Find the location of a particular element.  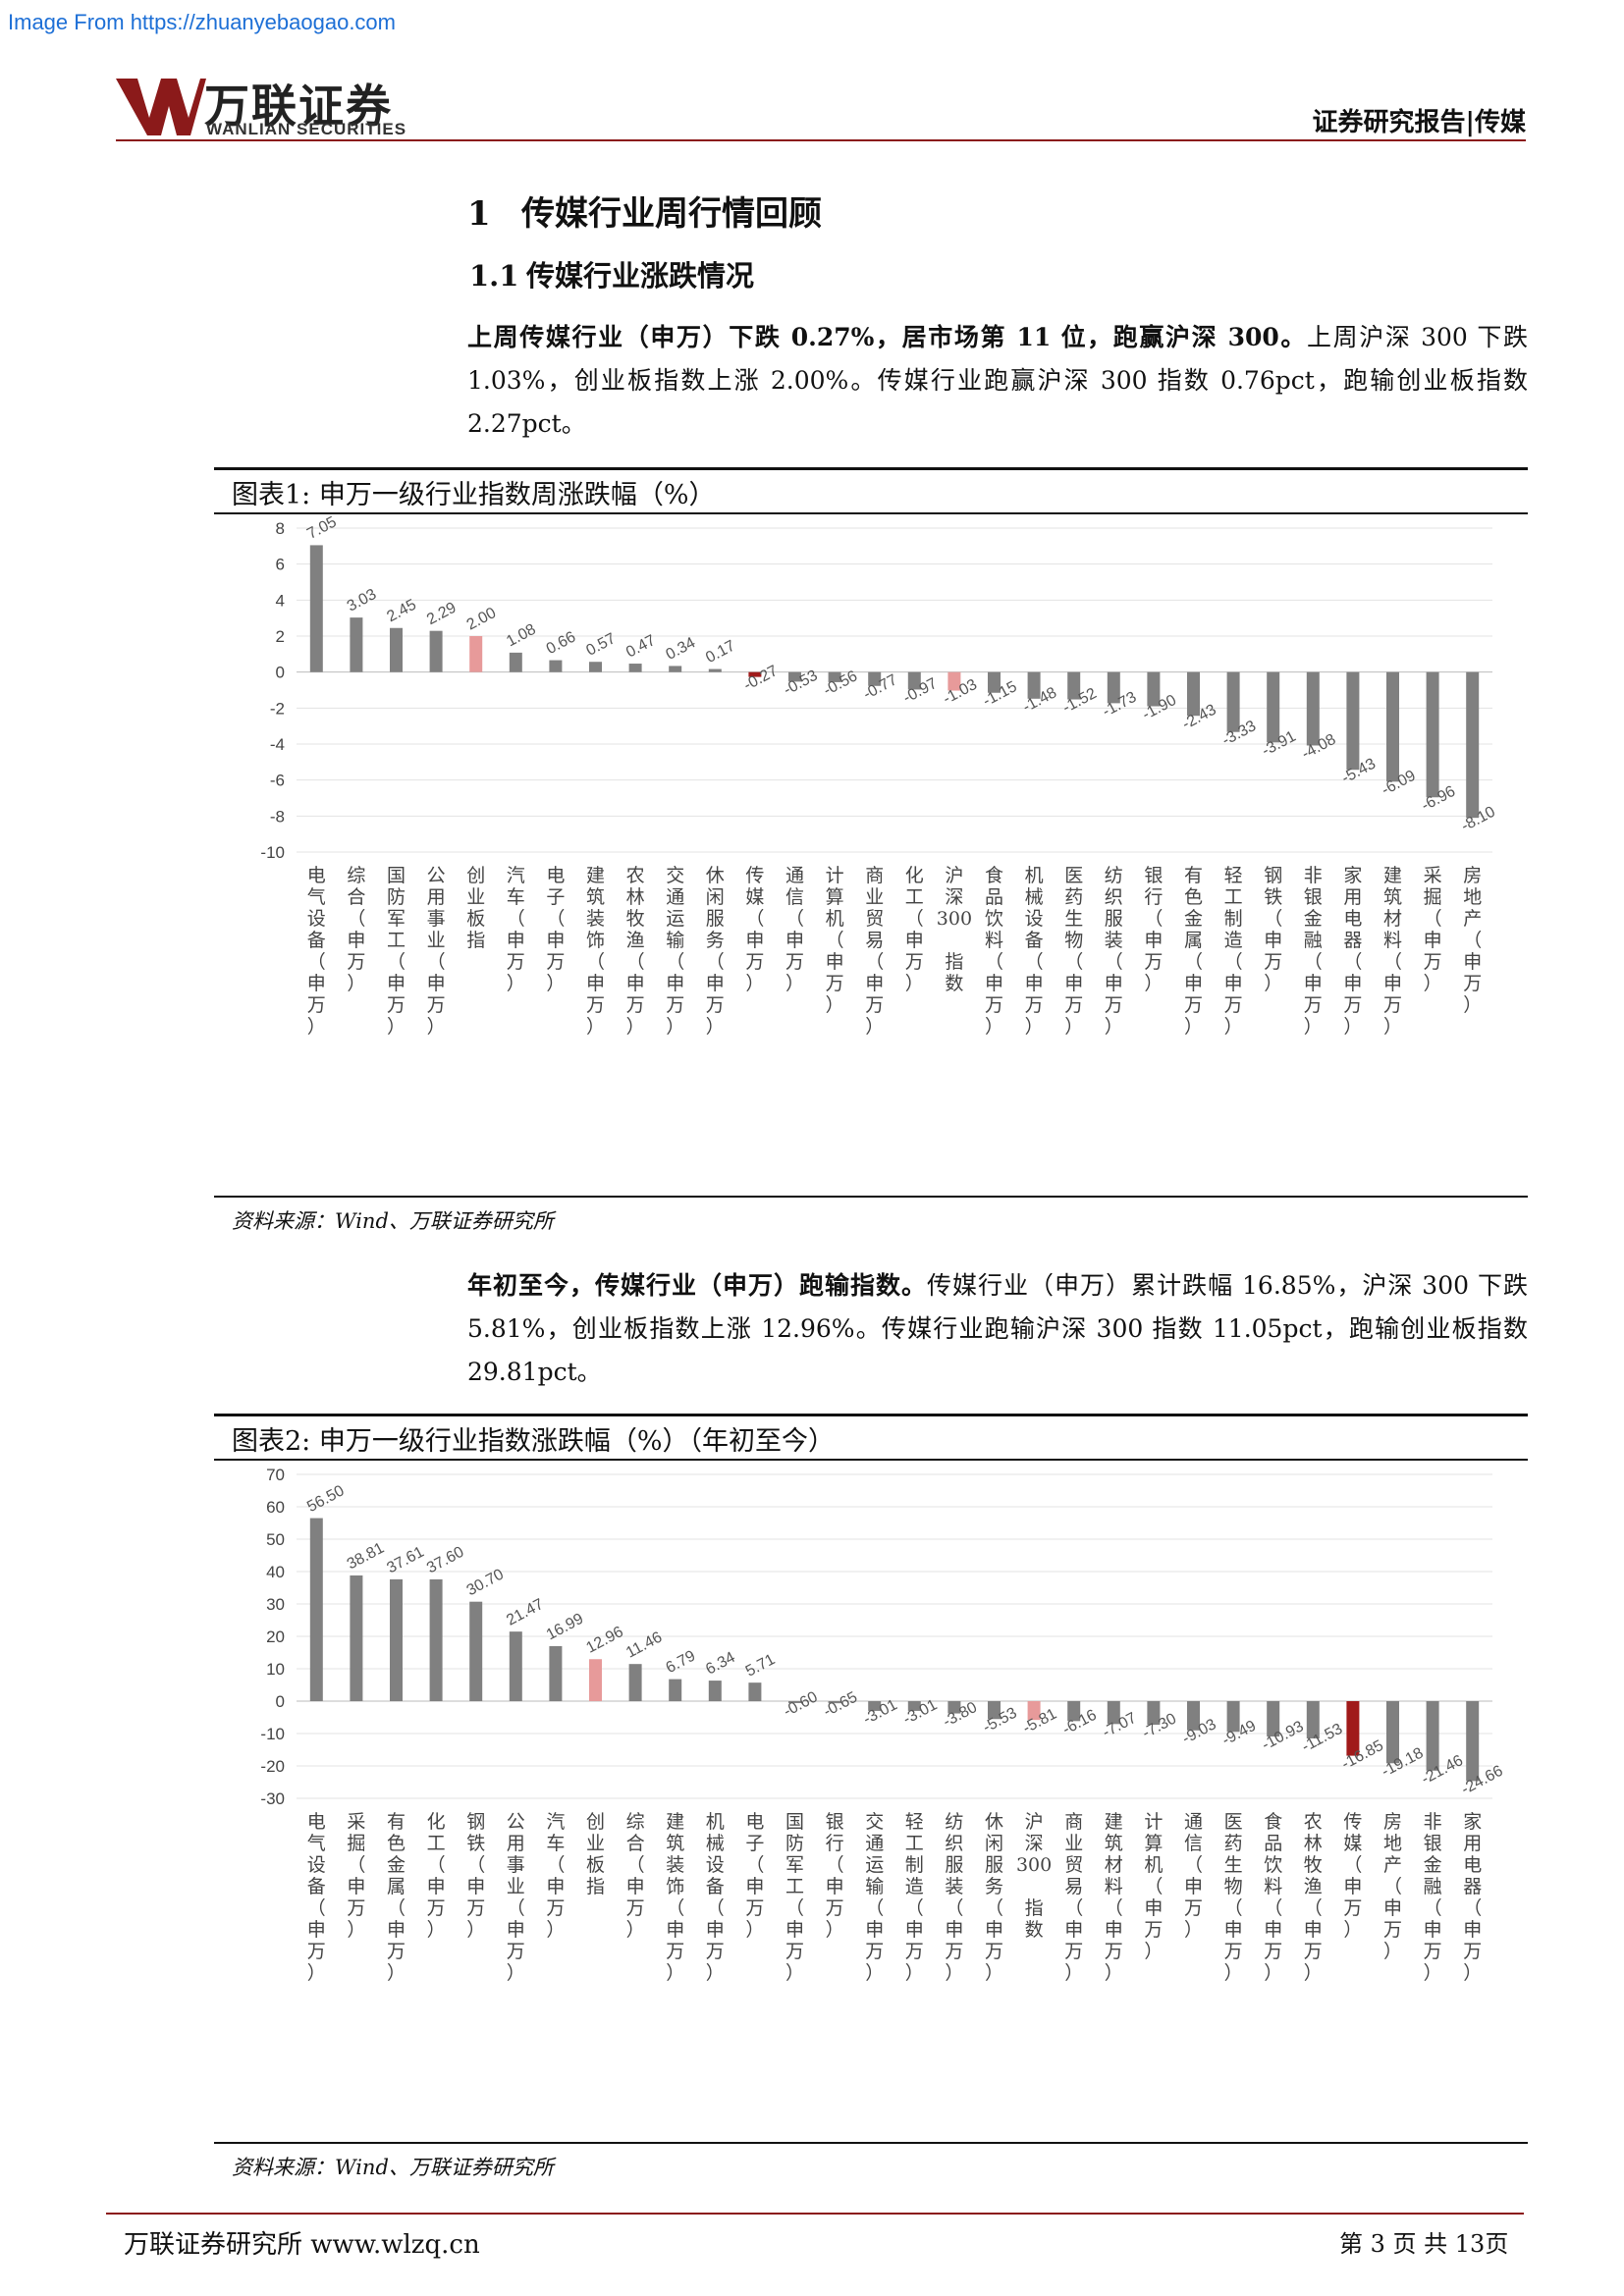

ytd-data-label: -11.53 is located at coordinates (1322, 1738).